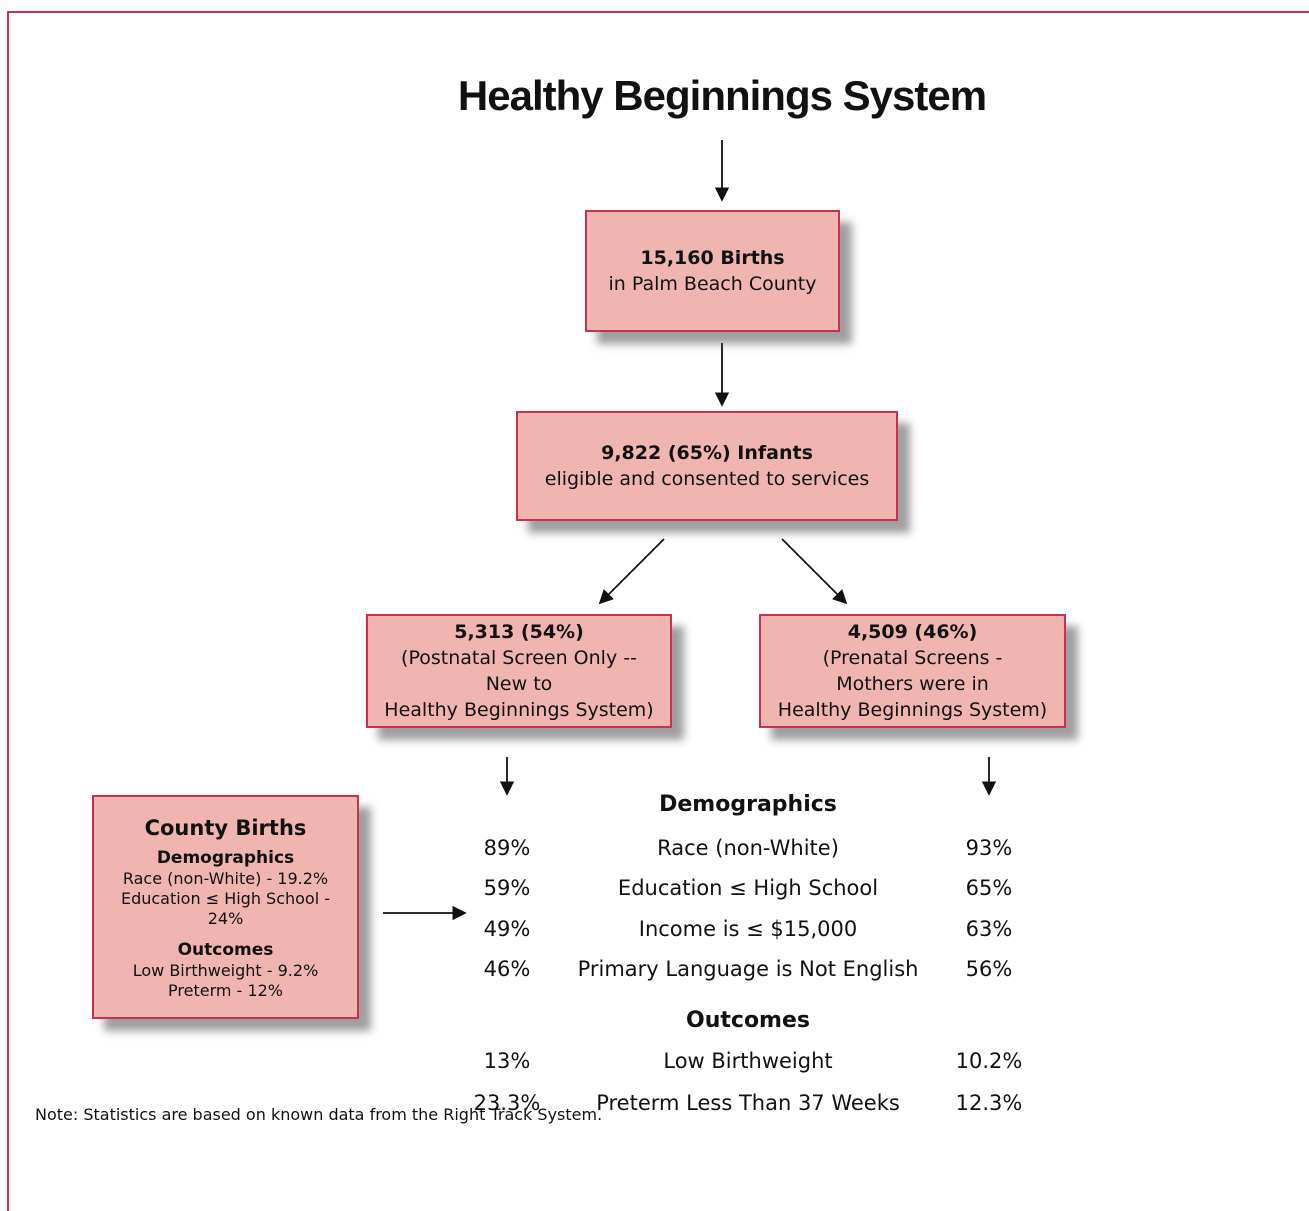 This screenshot has width=1309, height=1211. Describe the element at coordinates (748, 1103) in the screenshot. I see `cell-text: Preterm Less Than 37 Weeks` at that location.